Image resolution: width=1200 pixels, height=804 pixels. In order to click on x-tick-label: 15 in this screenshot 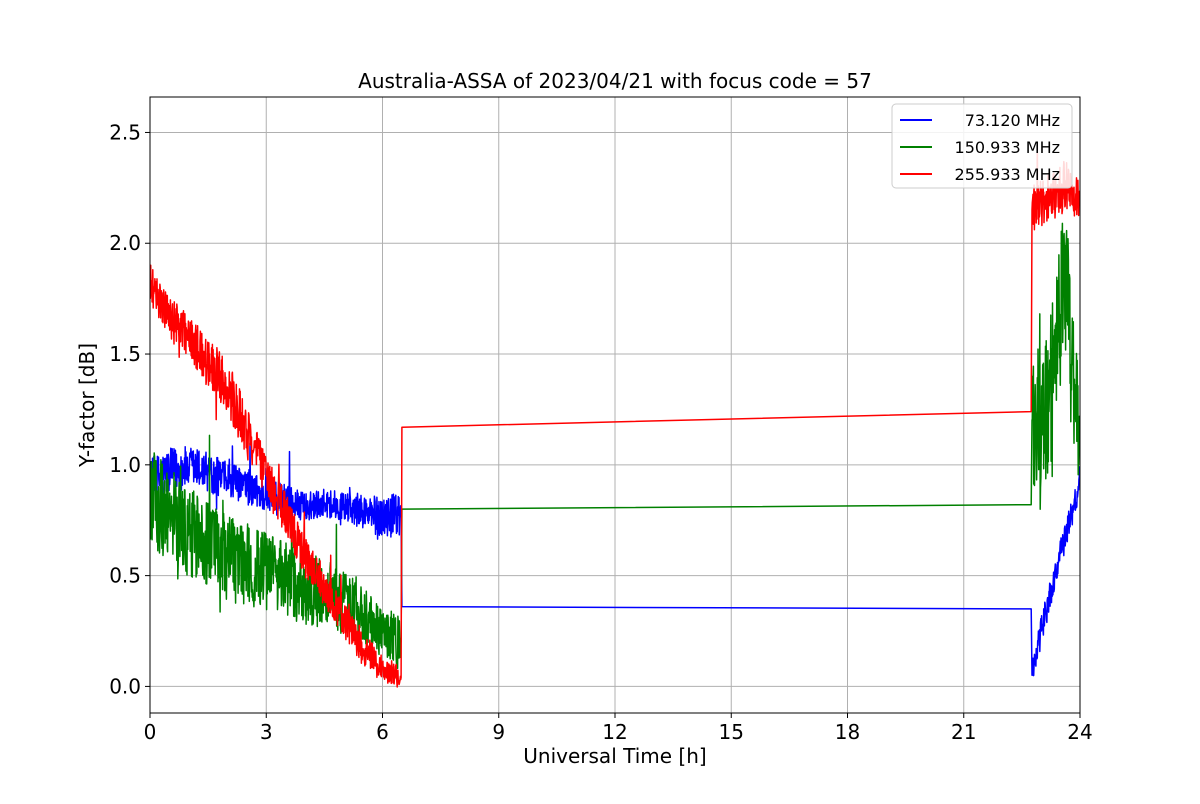, I will do `click(731, 732)`.